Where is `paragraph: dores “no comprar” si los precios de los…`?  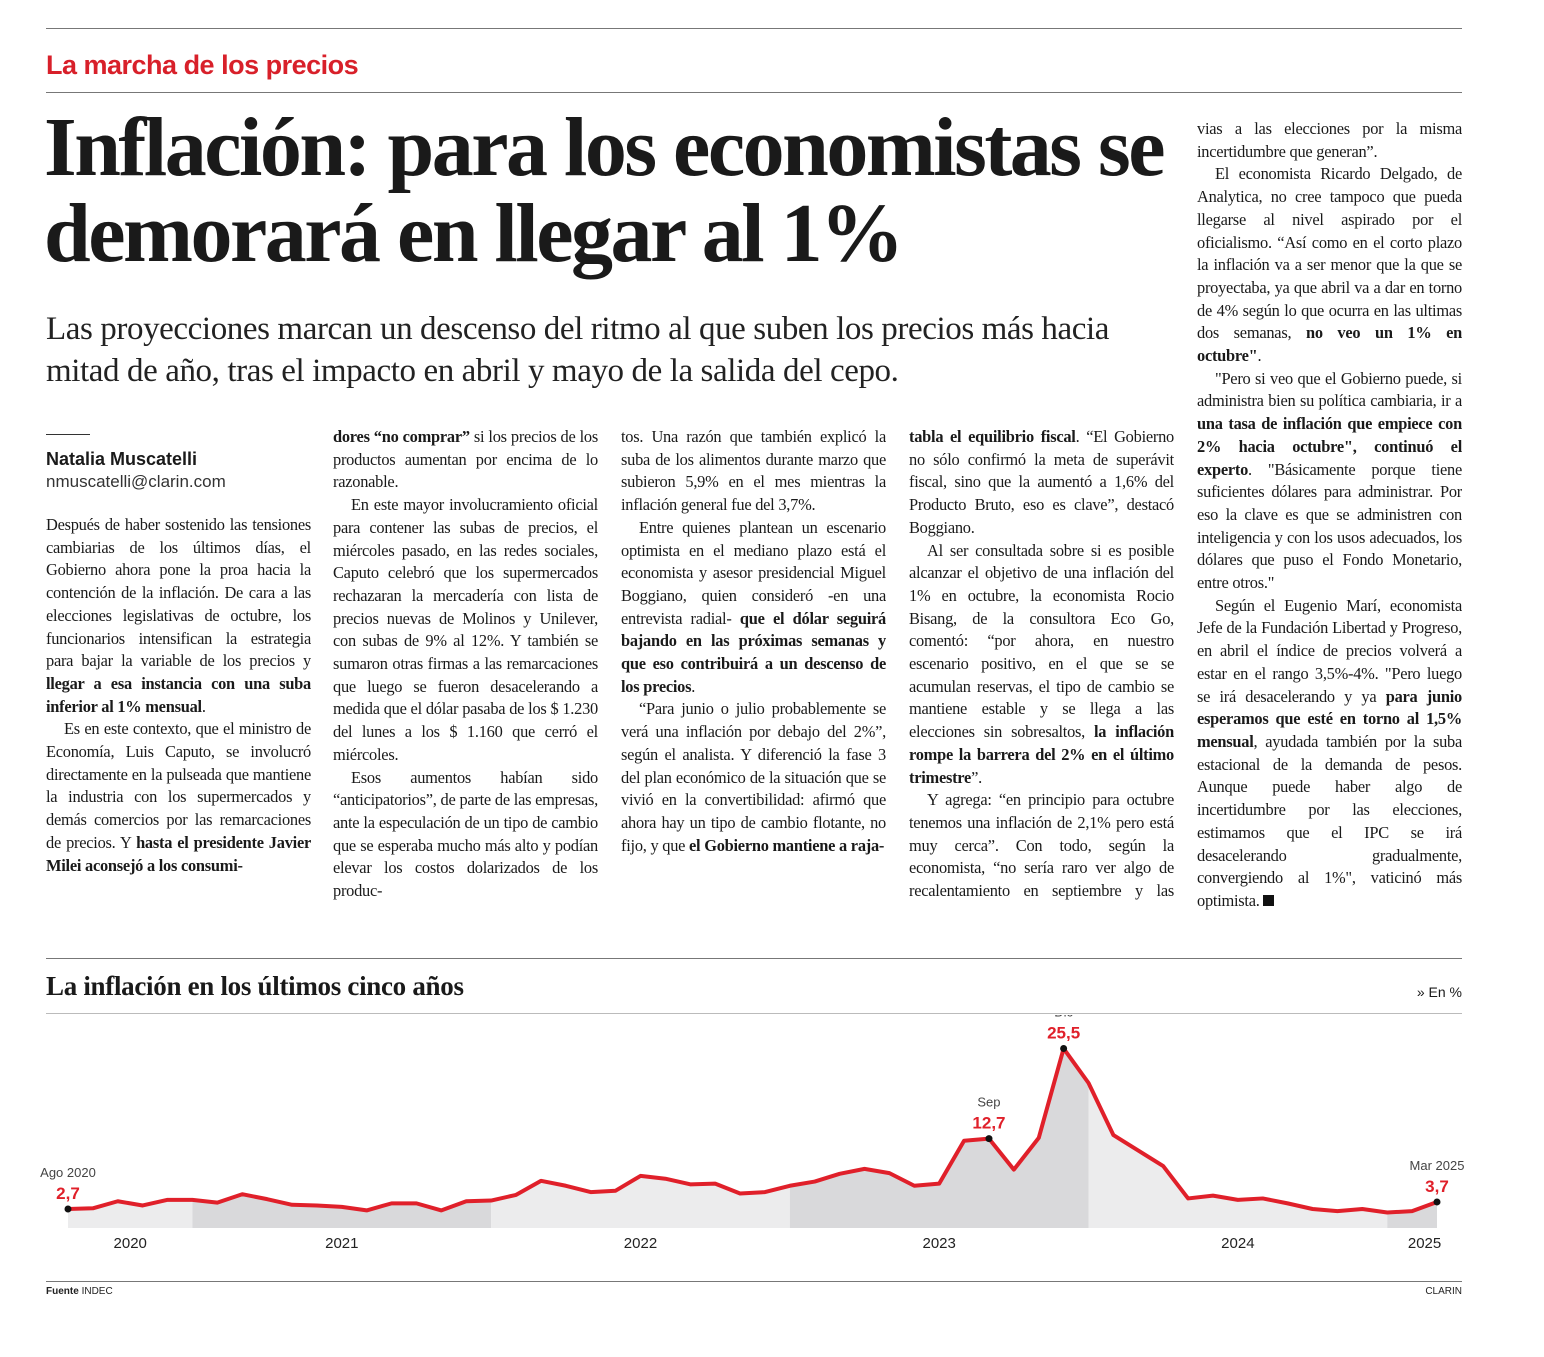 paragraph: dores “no comprar” si los precios de los… is located at coordinates (465, 460).